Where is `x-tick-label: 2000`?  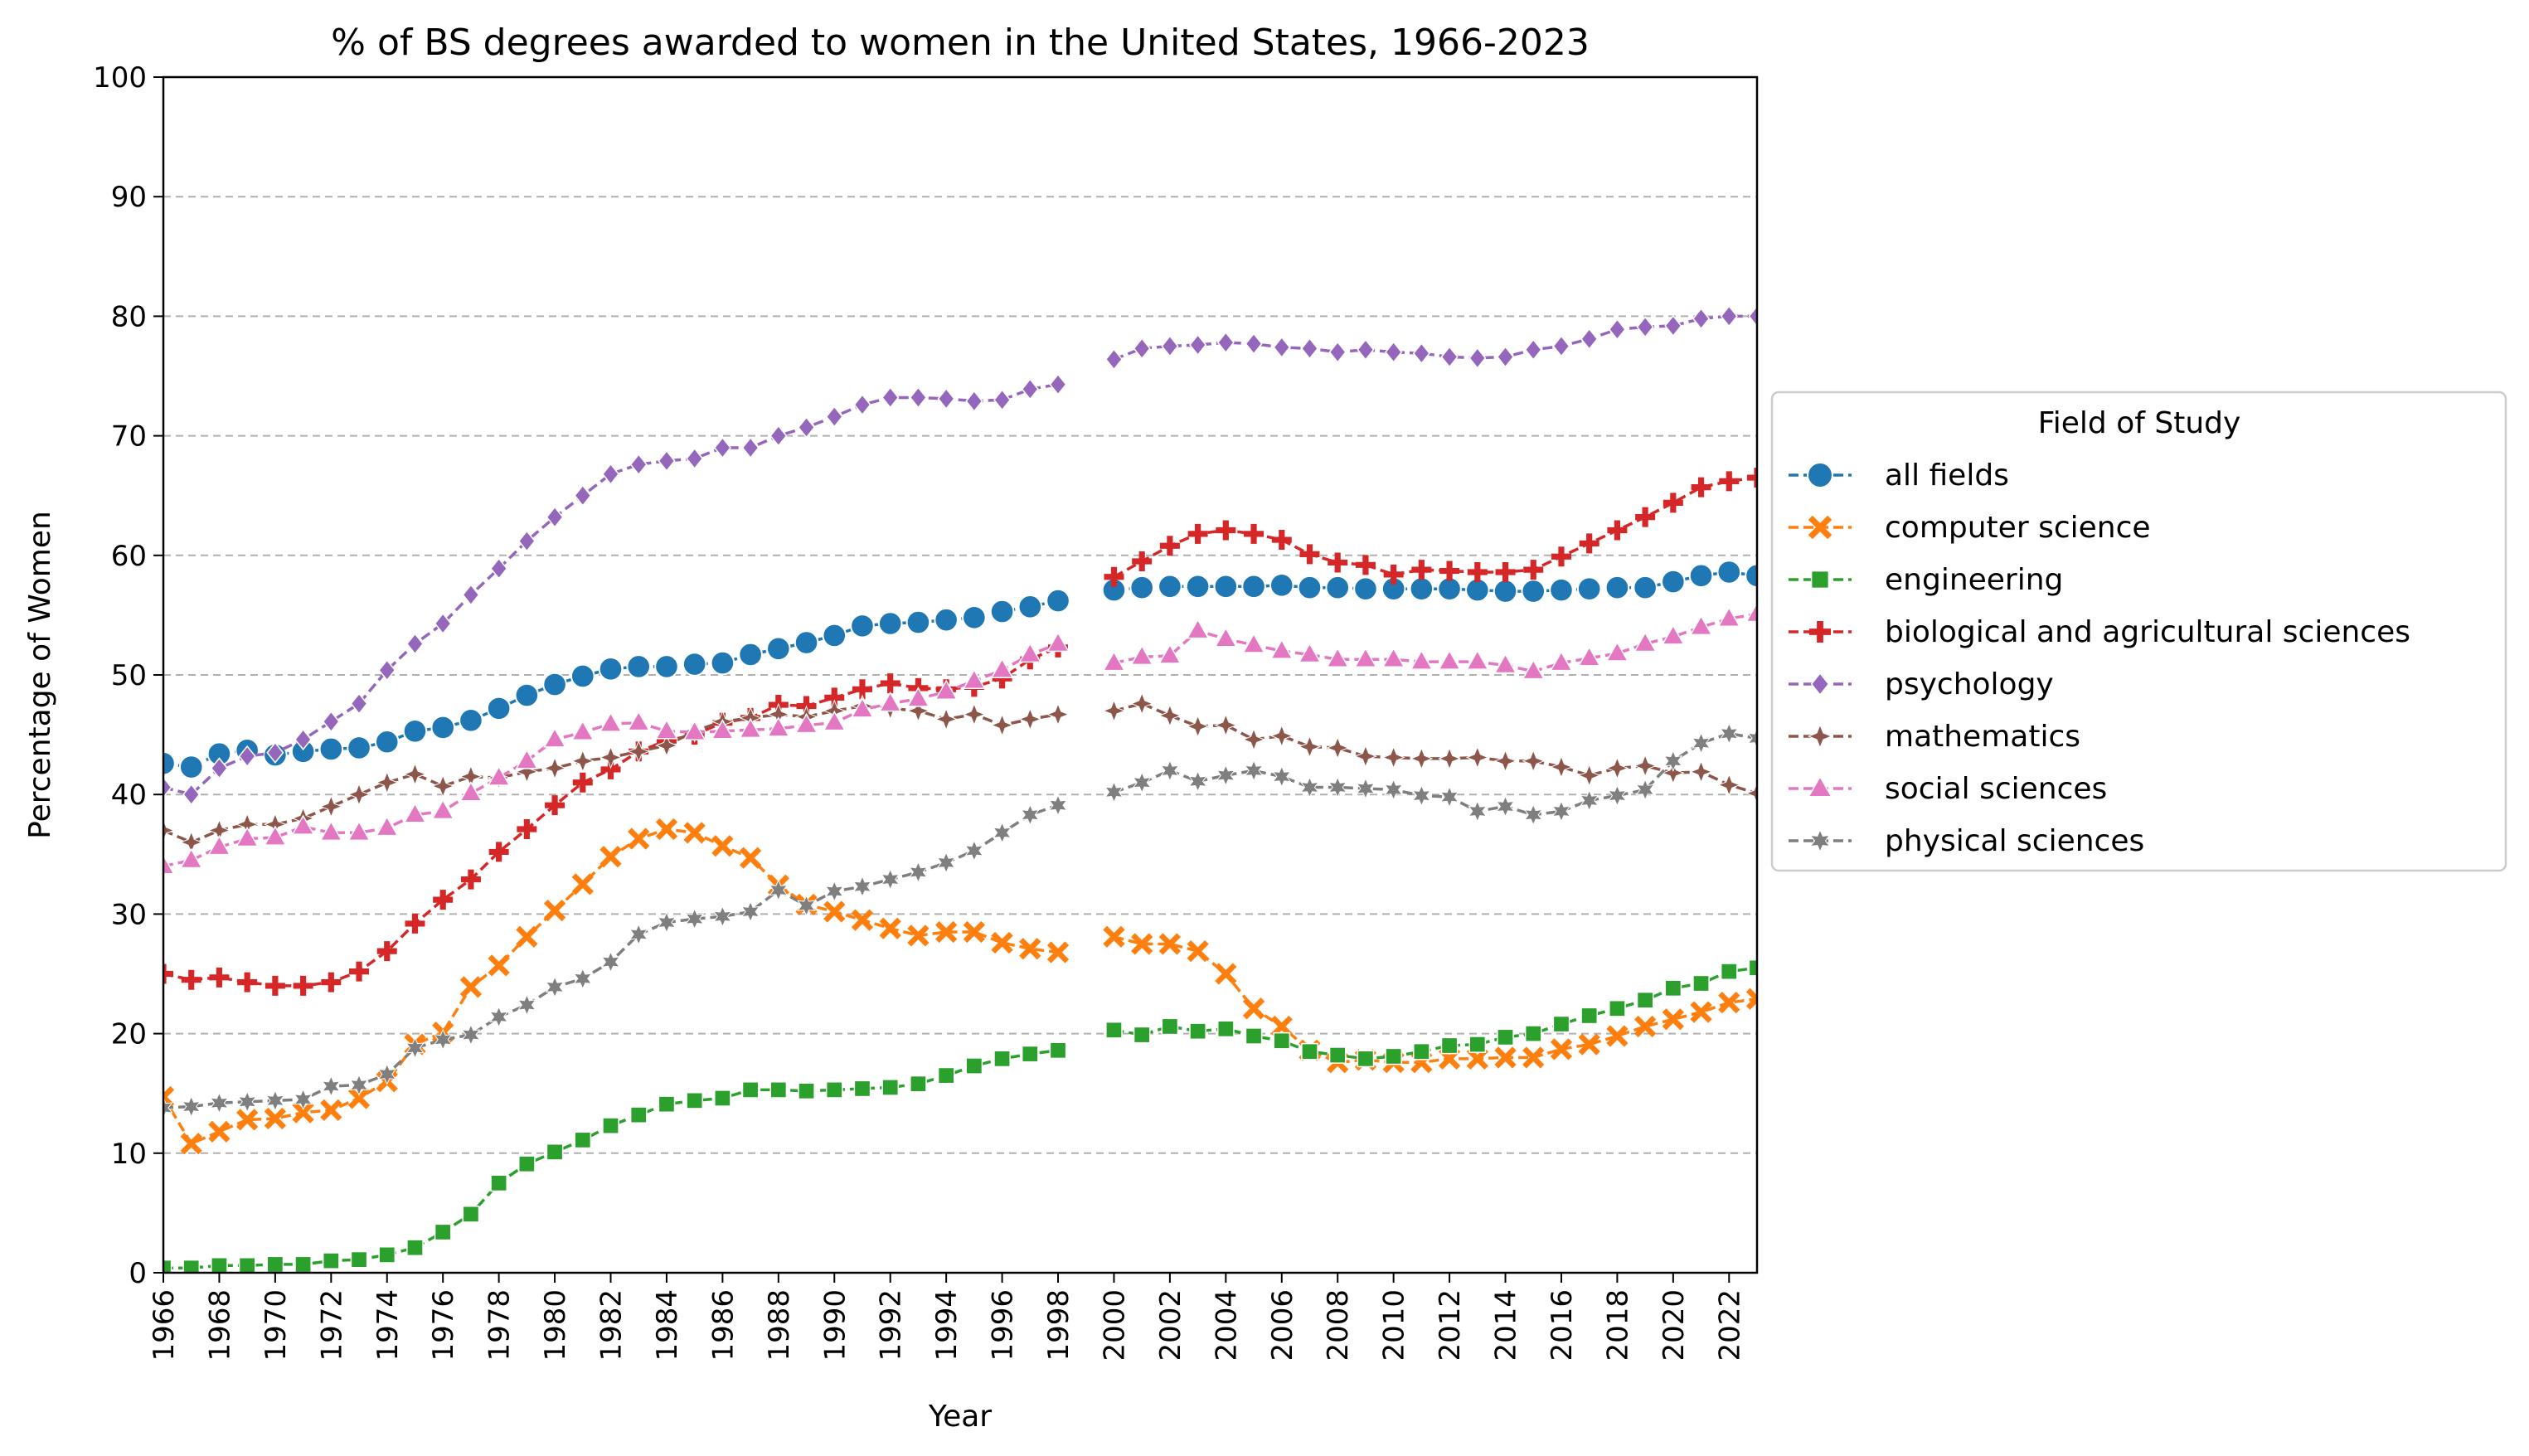
x-tick-label: 2000 is located at coordinates (1114, 1325).